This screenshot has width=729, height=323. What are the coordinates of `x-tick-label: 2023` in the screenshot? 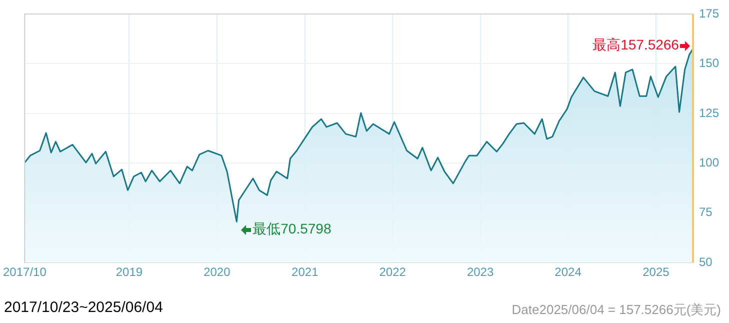 It's located at (480, 272).